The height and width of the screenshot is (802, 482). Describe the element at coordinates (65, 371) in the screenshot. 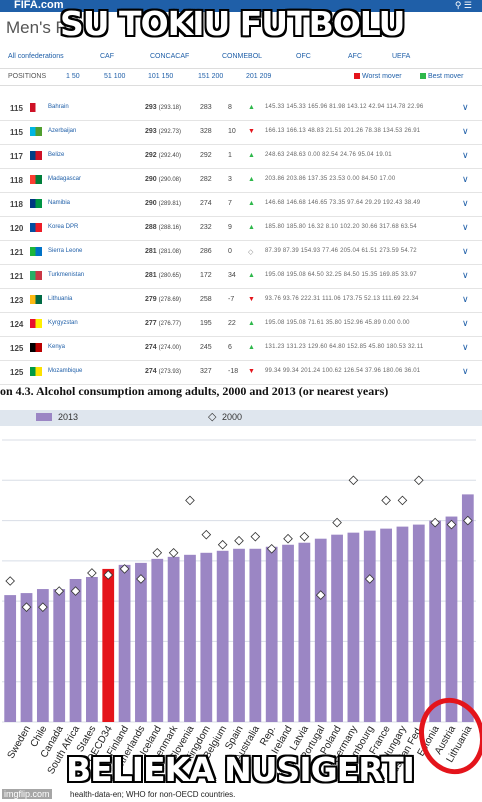

I see `country-name: Mozambique` at that location.